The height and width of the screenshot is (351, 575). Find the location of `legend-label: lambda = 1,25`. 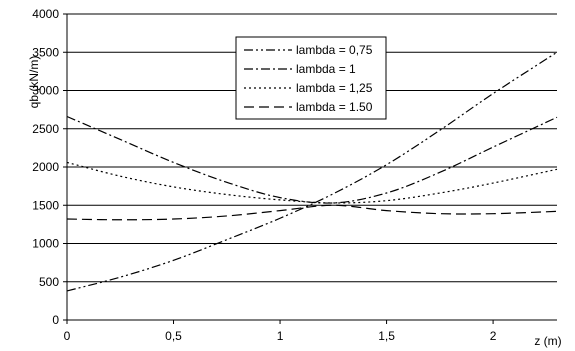

legend-label: lambda = 1,25 is located at coordinates (334, 88).